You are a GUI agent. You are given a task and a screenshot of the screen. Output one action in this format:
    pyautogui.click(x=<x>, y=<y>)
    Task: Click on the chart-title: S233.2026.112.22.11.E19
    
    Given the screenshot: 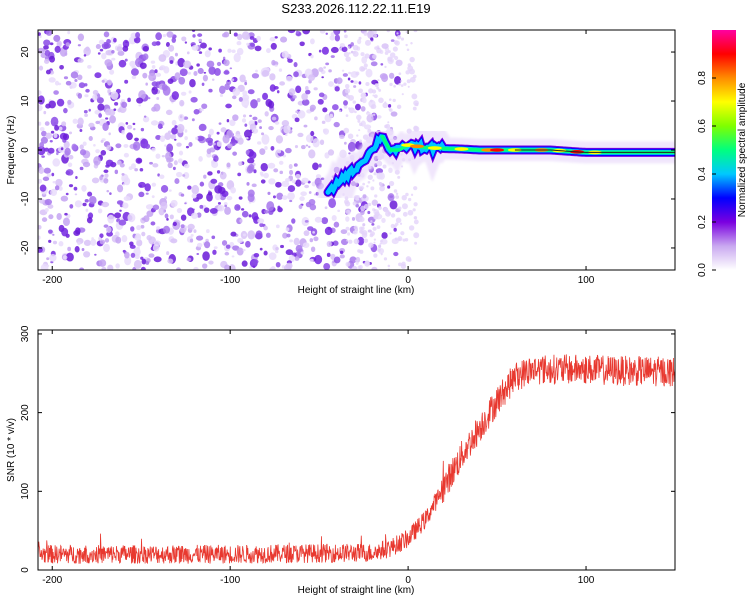 What is the action you would take?
    pyautogui.click(x=355, y=8)
    